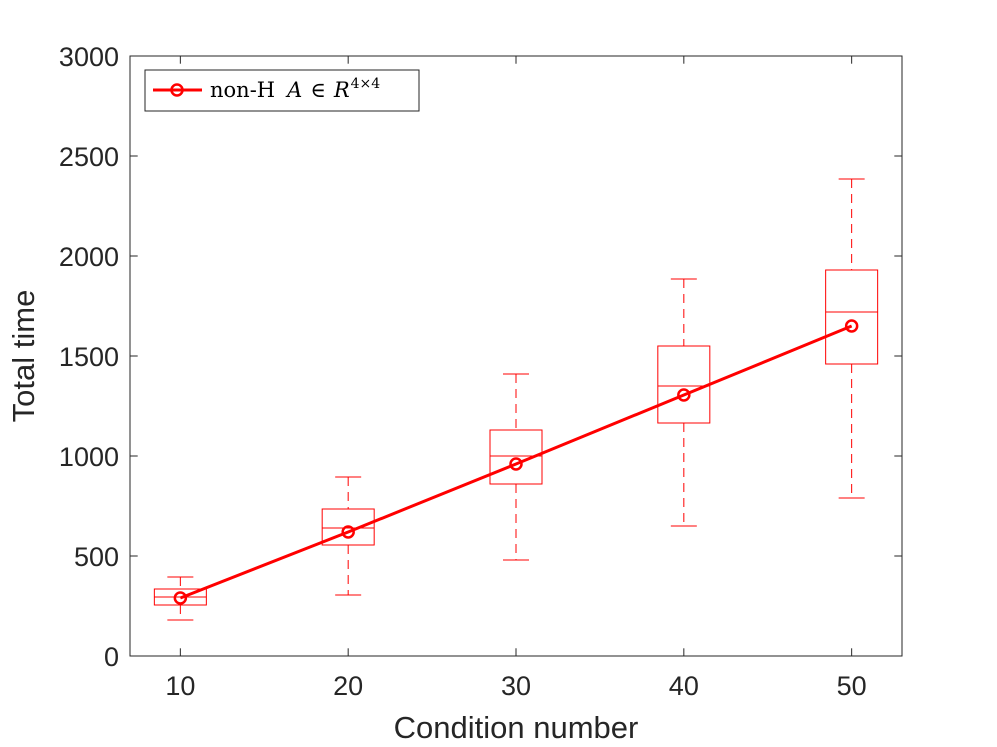 Image resolution: width=997 pixels, height=747 pixels. Describe the element at coordinates (111, 657) in the screenshot. I see `y-tick-label: 0` at that location.